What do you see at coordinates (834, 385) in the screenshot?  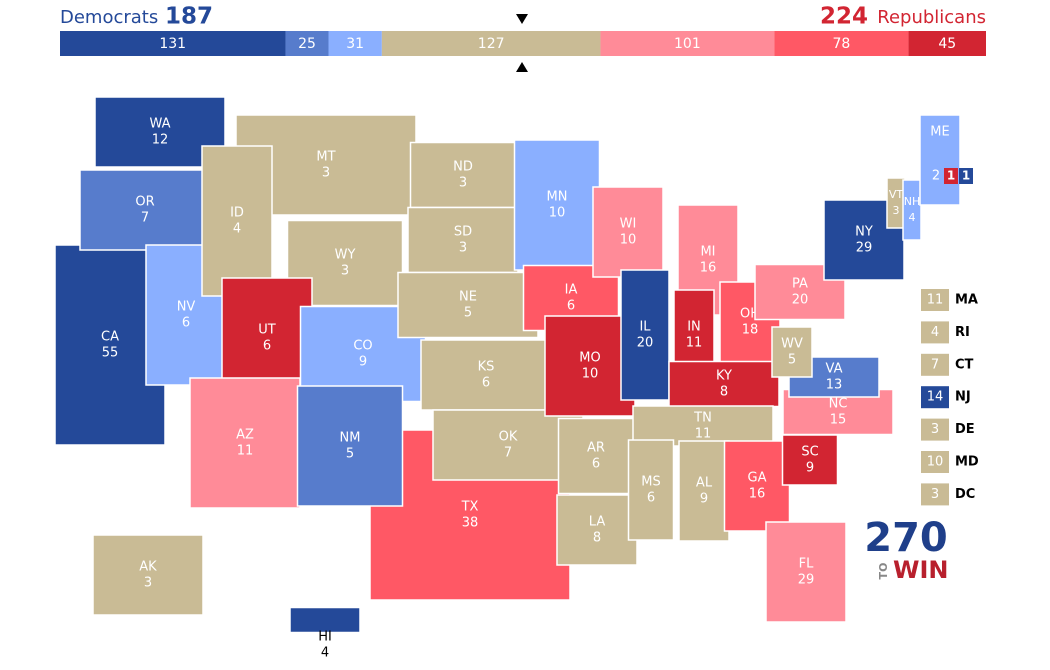 I see `state-ev: 13` at bounding box center [834, 385].